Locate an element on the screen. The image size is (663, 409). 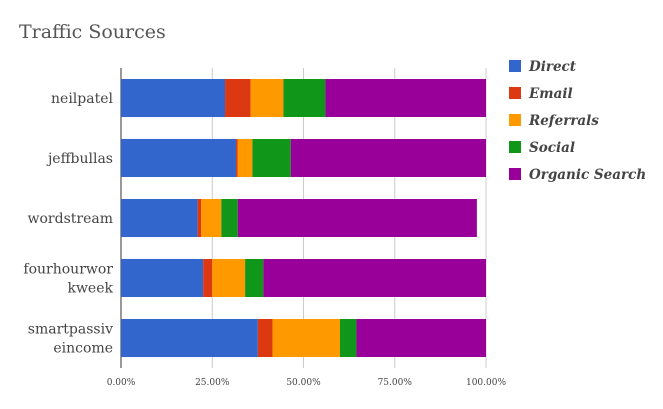
category-label: fourhourwor kweek is located at coordinates (68, 279).